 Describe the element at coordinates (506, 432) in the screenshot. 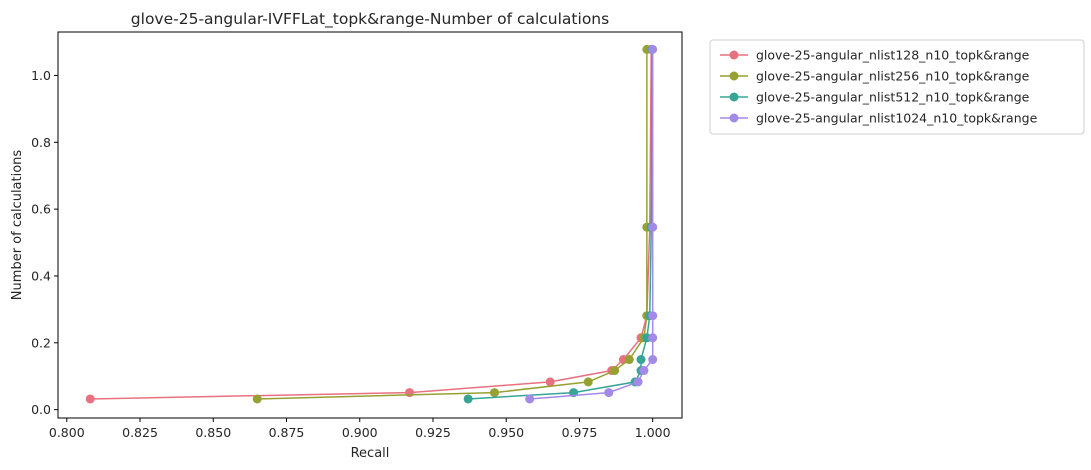

I see `x-tick-label: 0.950` at that location.